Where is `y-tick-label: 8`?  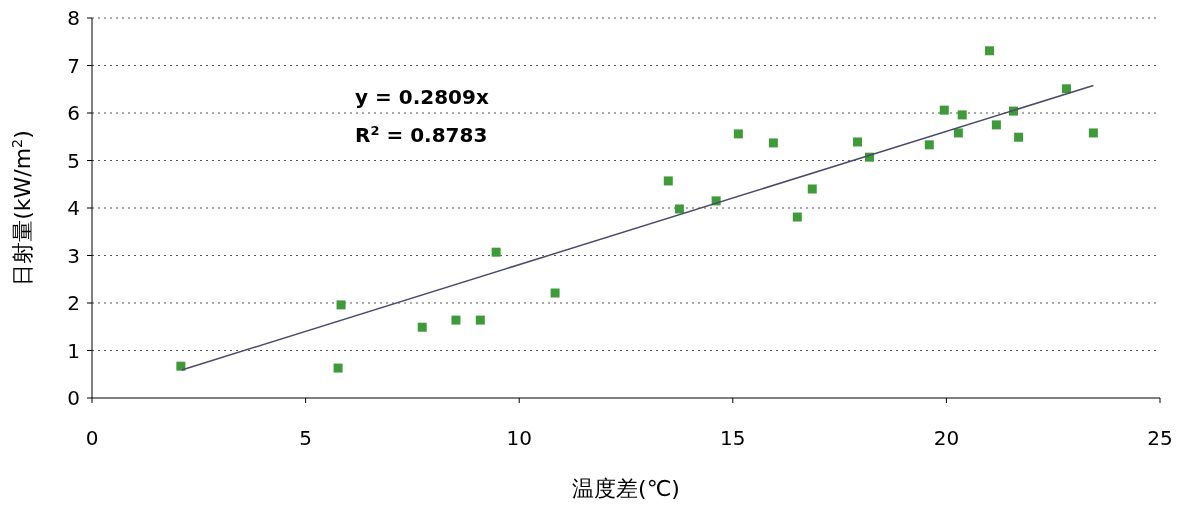 y-tick-label: 8 is located at coordinates (73, 18).